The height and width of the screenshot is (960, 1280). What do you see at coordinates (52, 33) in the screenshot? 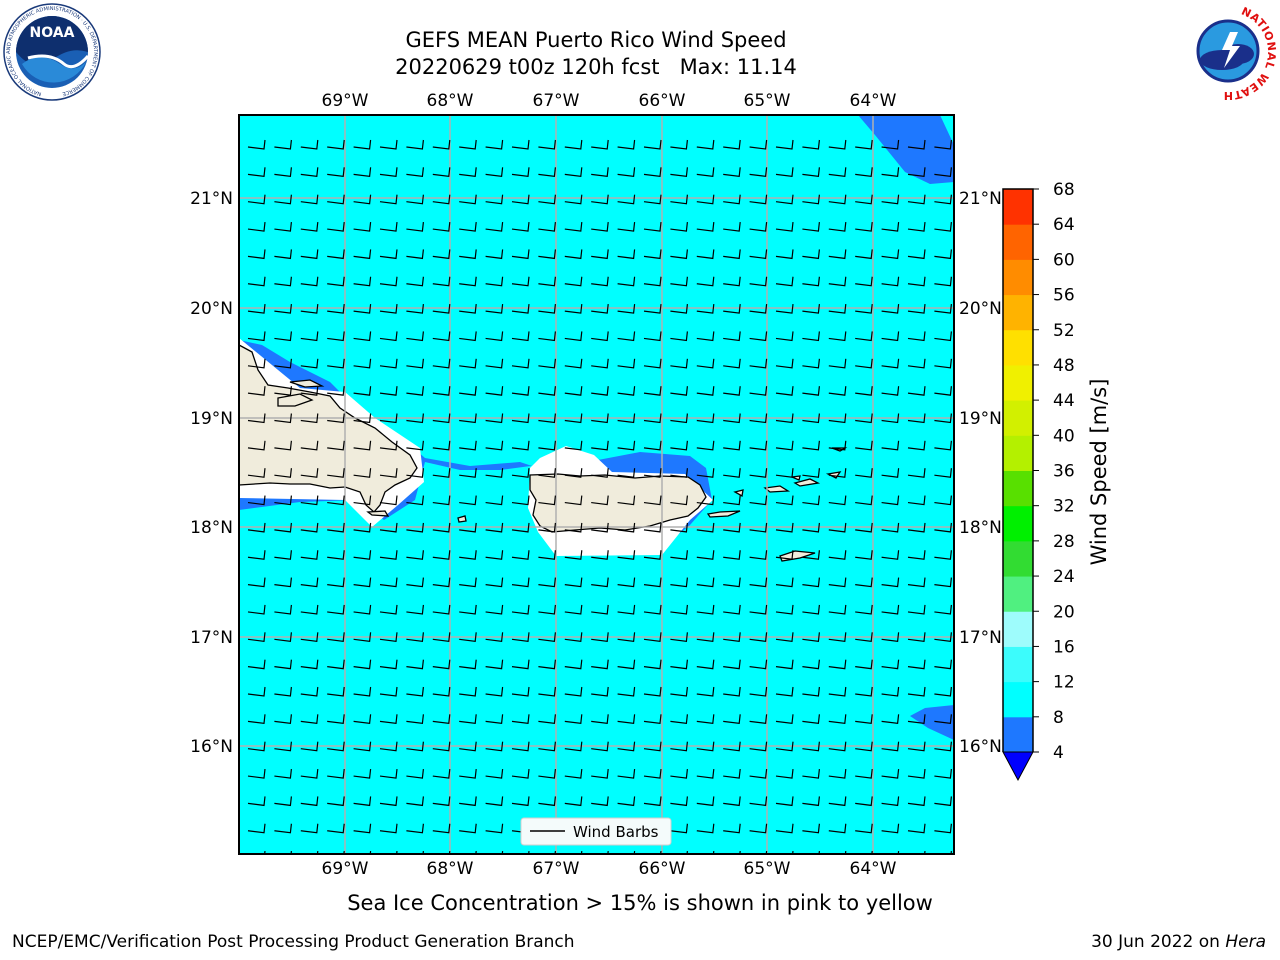
I see `noaa-logo-text: NOAA` at bounding box center [52, 33].